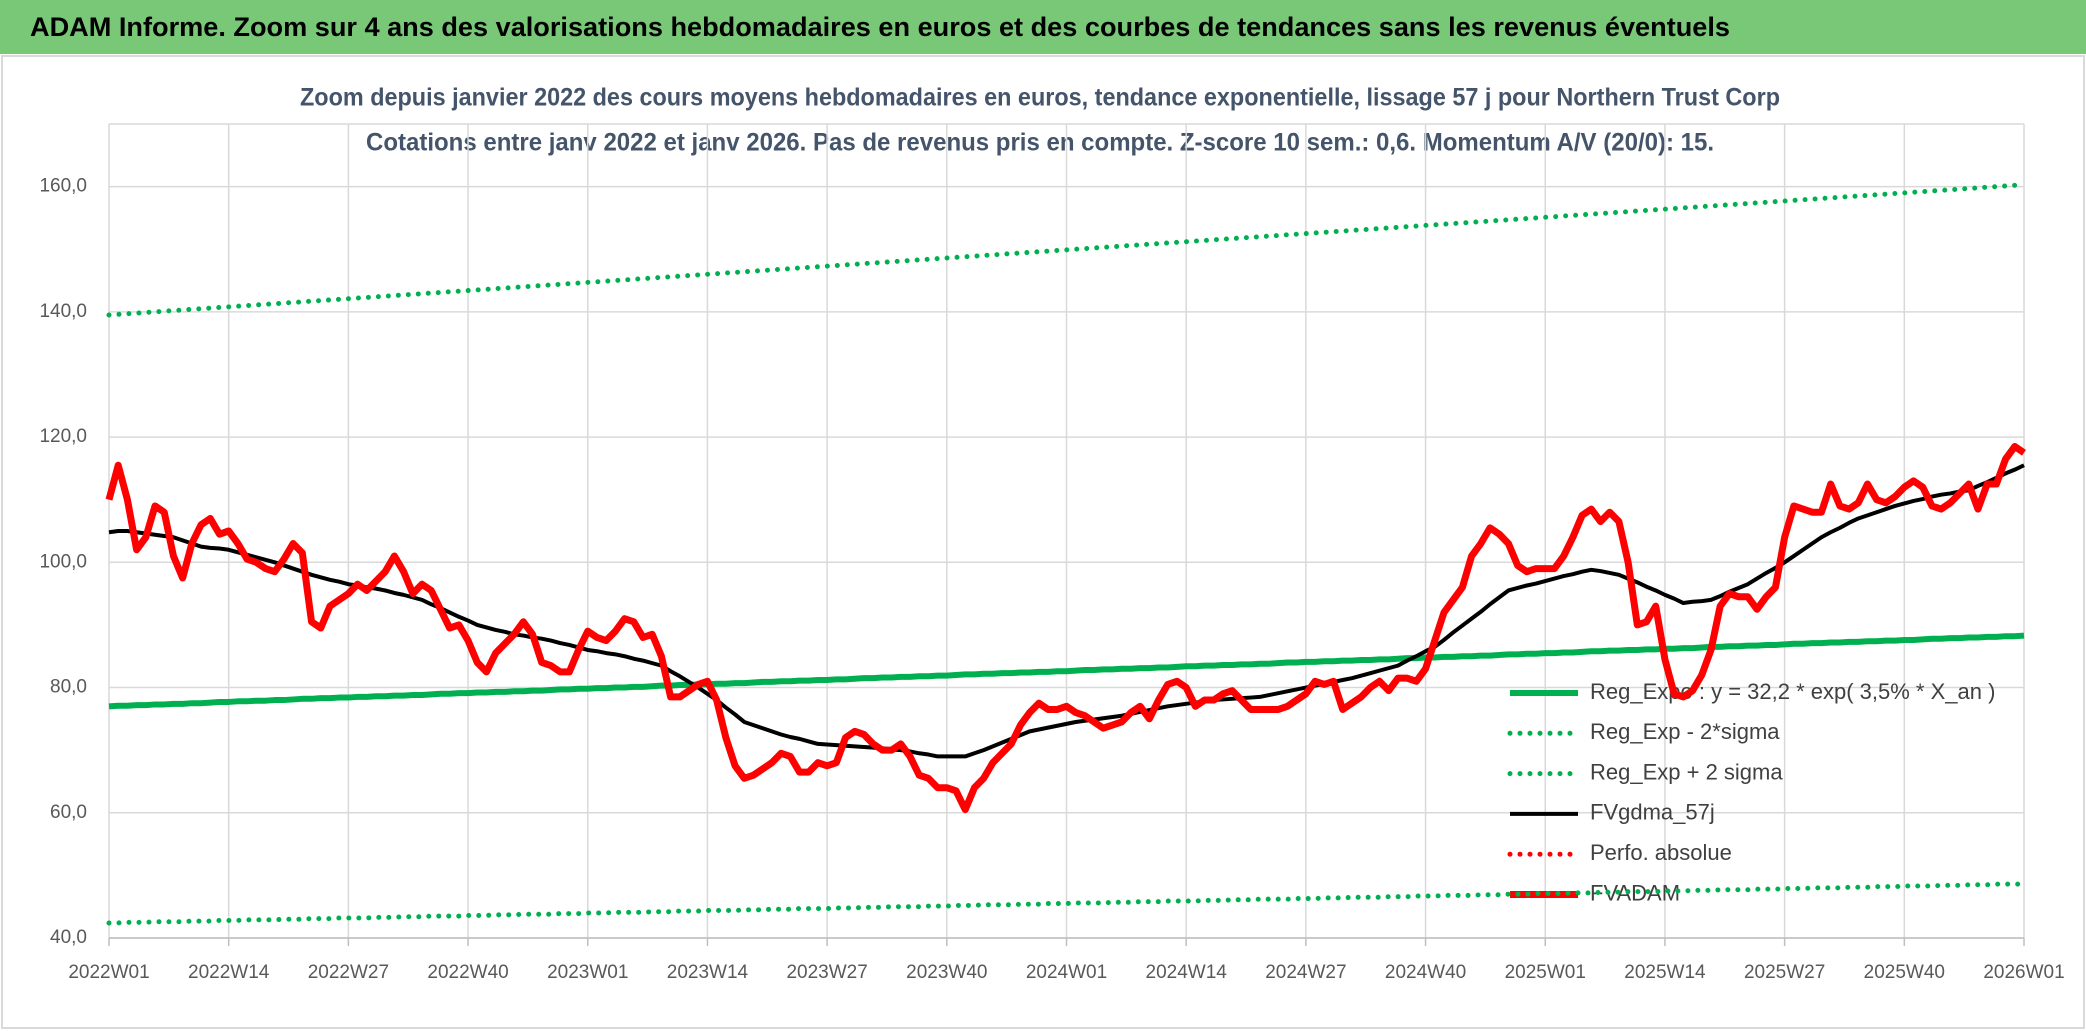 The width and height of the screenshot is (2086, 1031). Describe the element at coordinates (1652, 812) in the screenshot. I see `legend-label: FVgdma_57j` at that location.